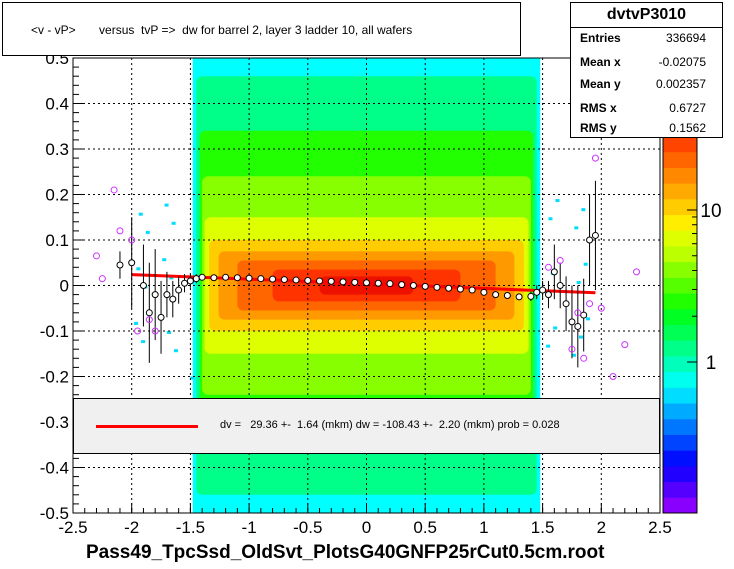 This screenshot has width=734, height=569. Describe the element at coordinates (57, 149) in the screenshot. I see `y-tick-label: 0.3` at that location.